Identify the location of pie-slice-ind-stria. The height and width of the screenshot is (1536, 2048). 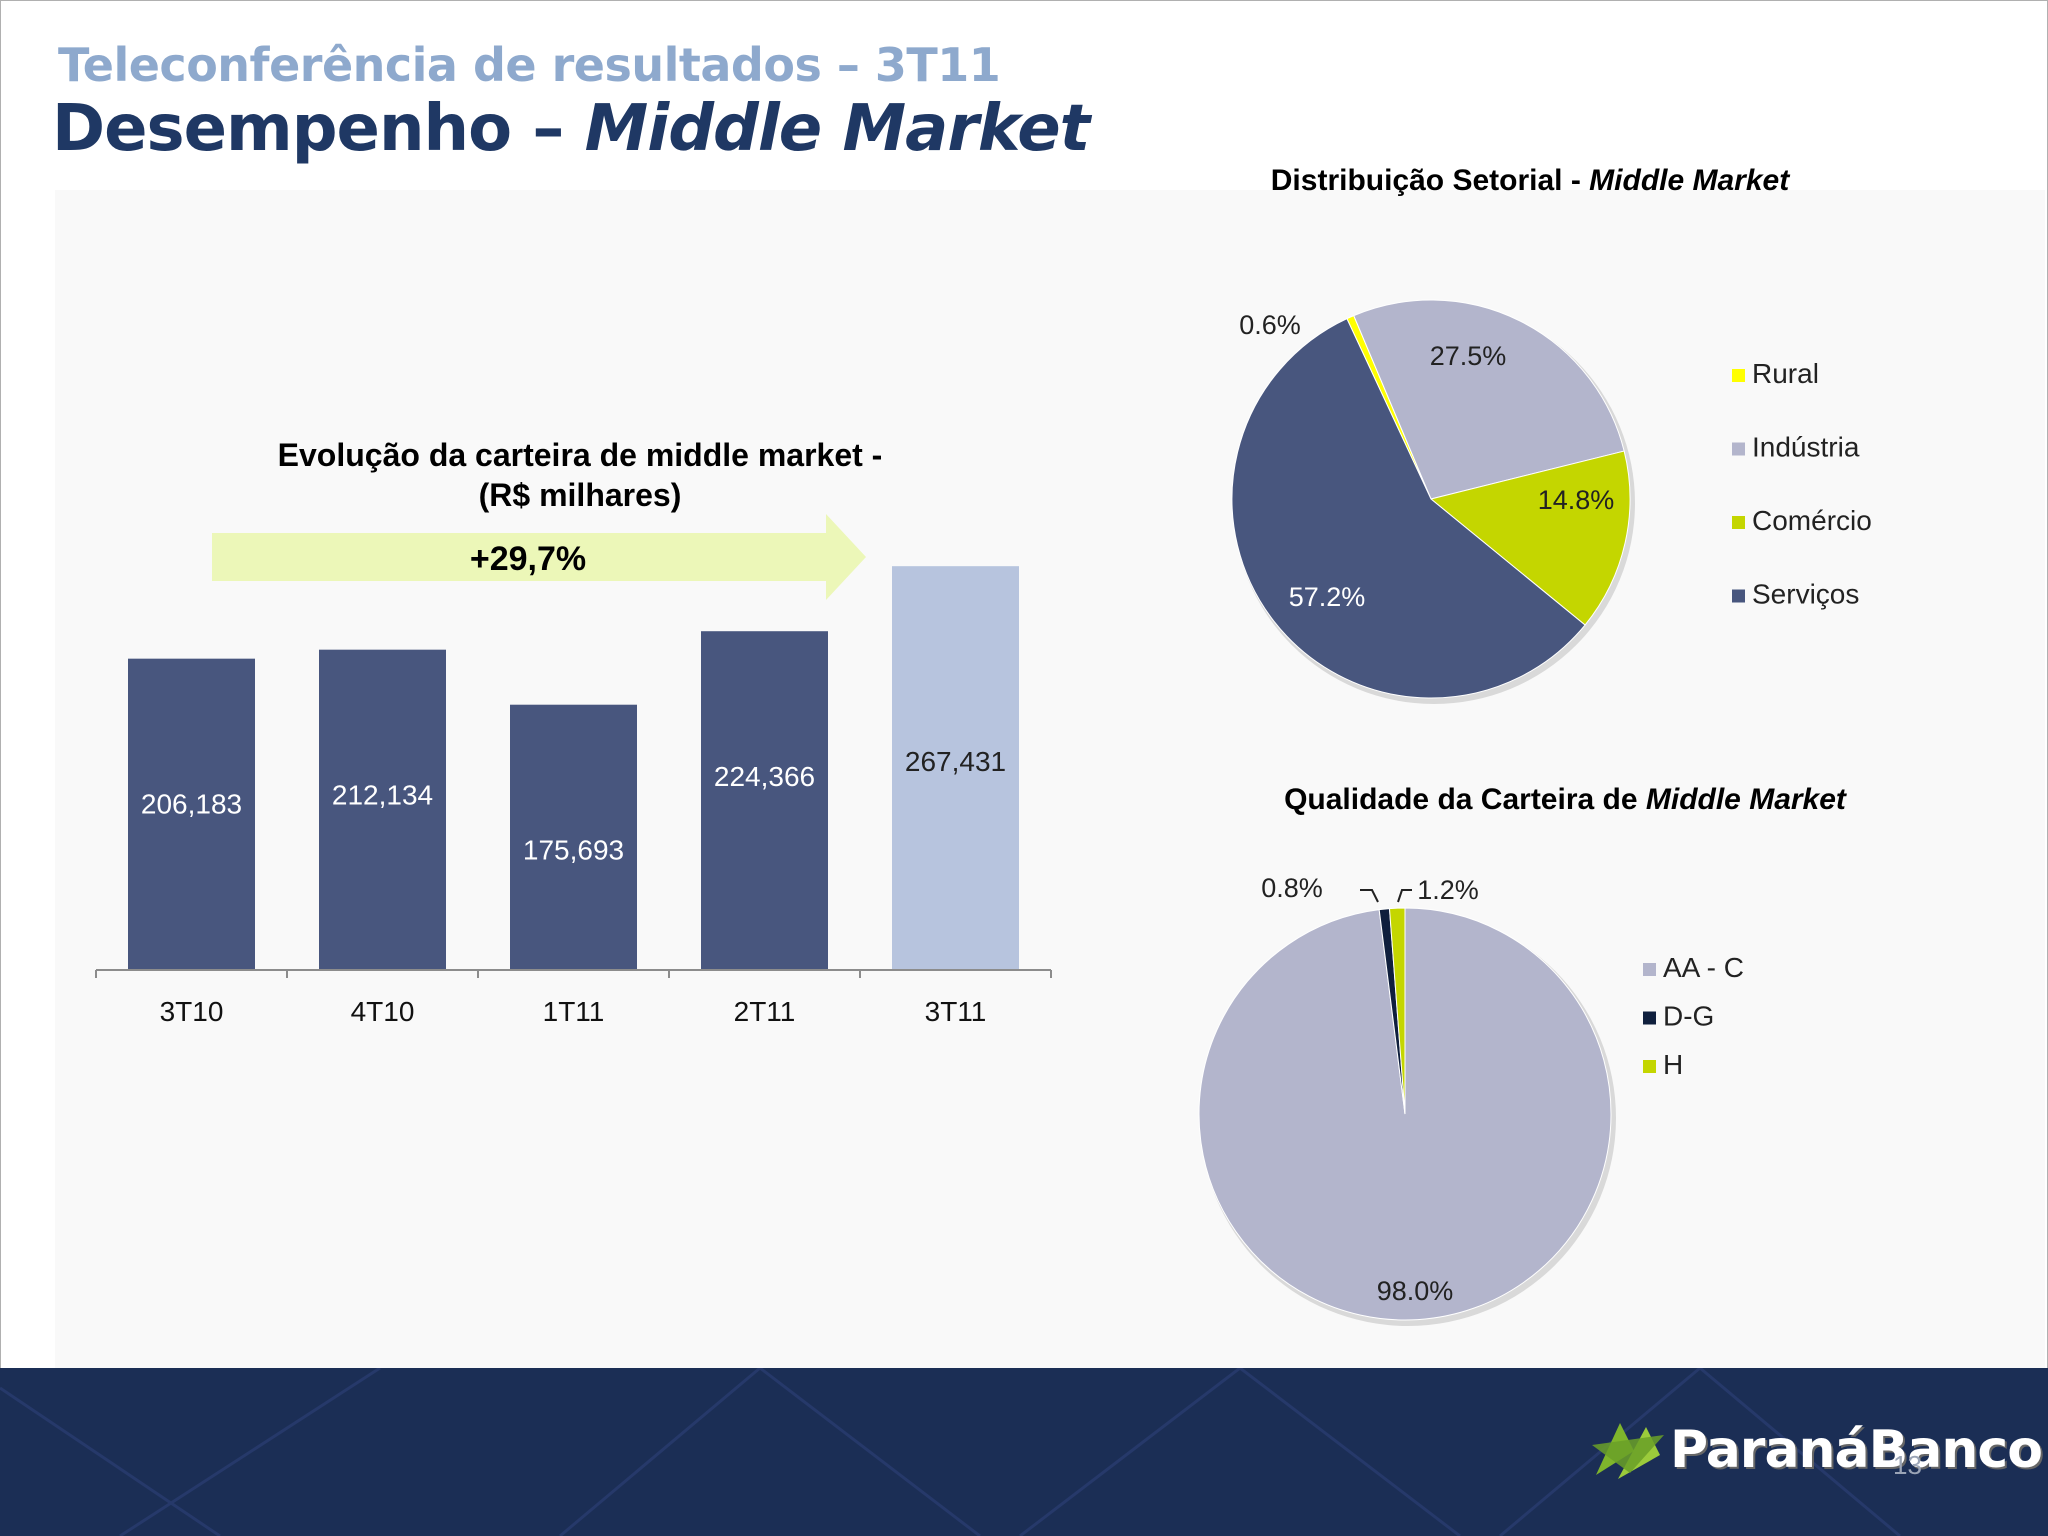
(1489, 399).